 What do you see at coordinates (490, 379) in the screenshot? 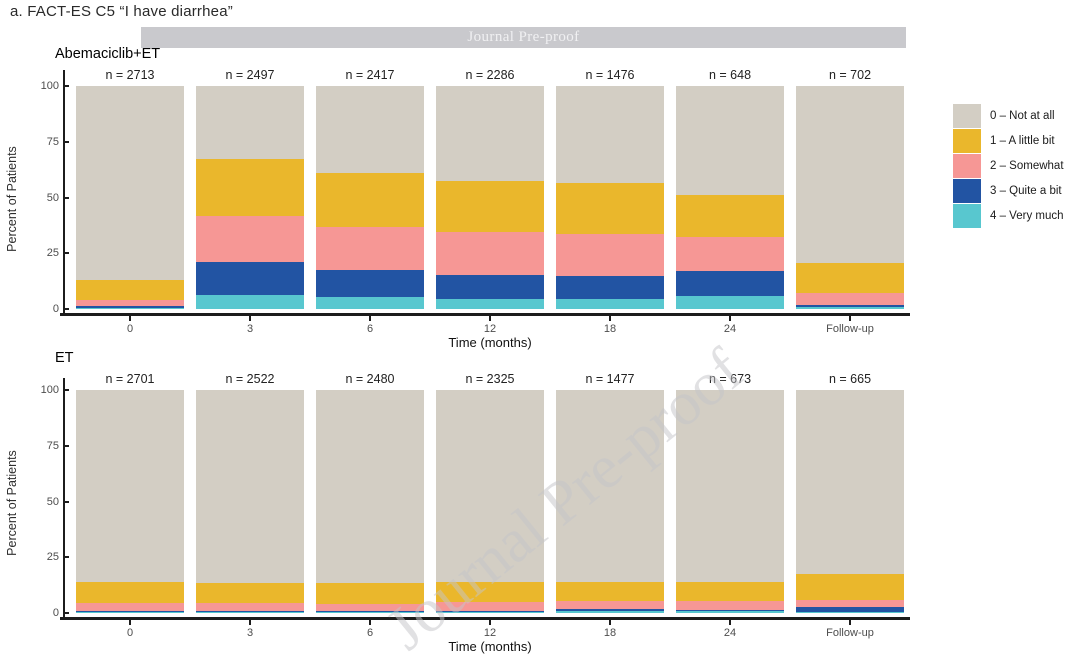
I see `n-label: n = 2325` at bounding box center [490, 379].